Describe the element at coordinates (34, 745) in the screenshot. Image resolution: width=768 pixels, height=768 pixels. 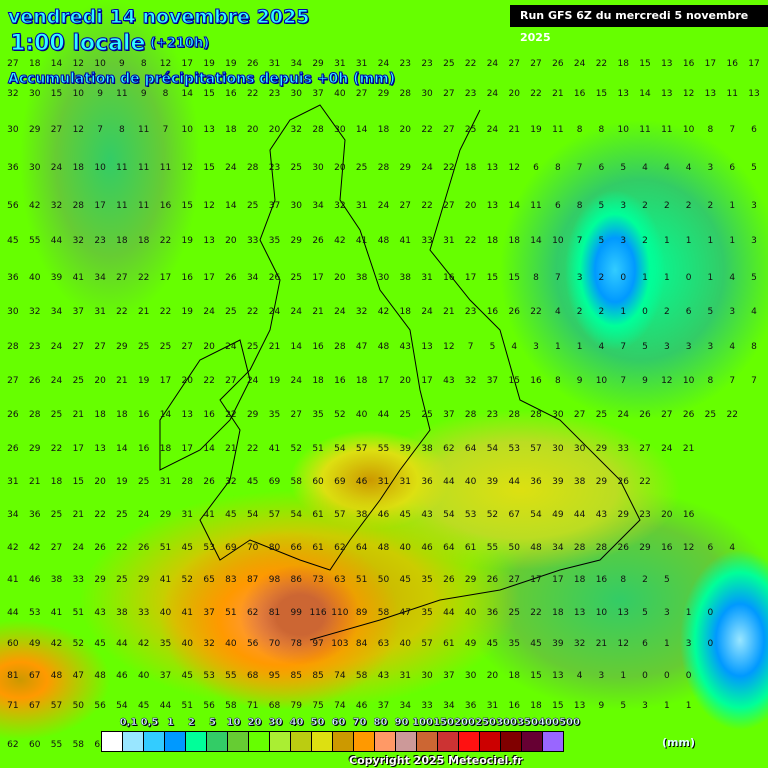
I see `grid-value: 60` at that location.